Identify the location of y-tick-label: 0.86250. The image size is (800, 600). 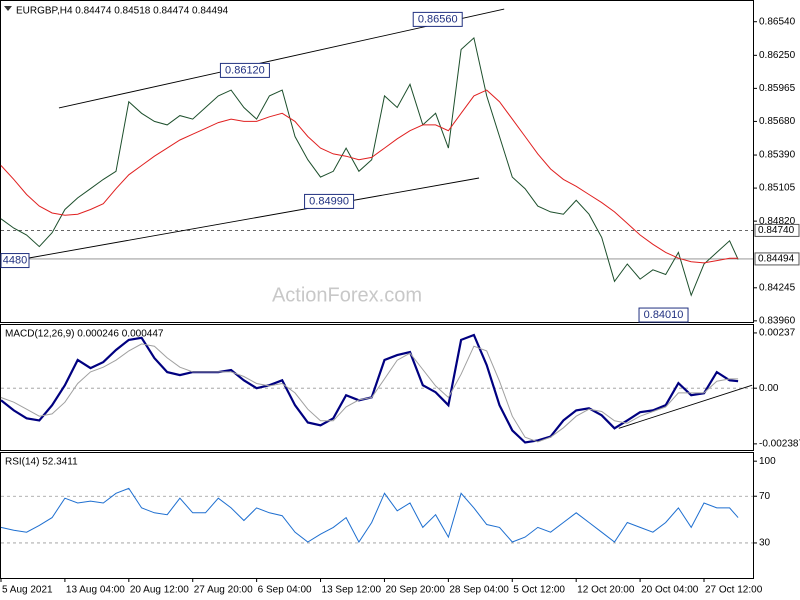
(777, 55).